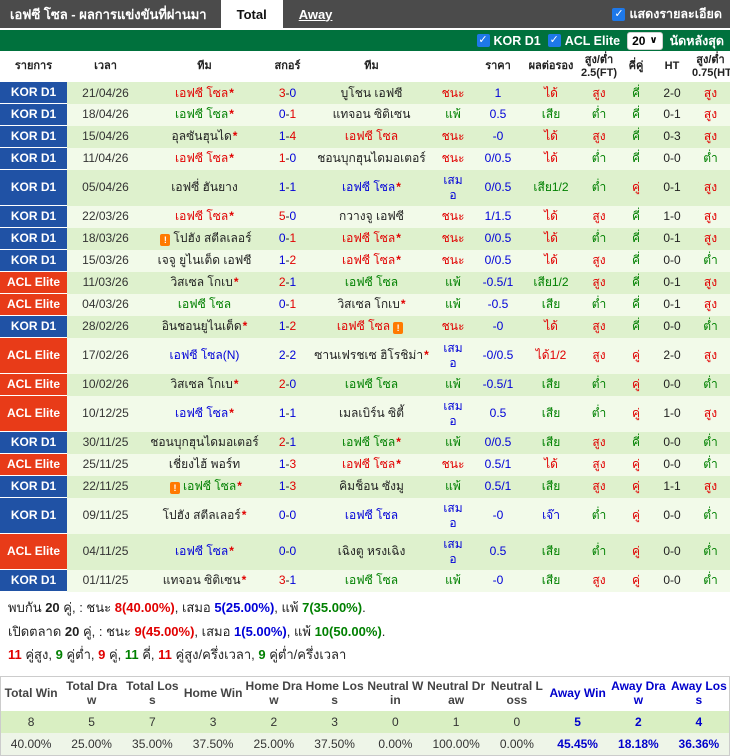 This screenshot has height=756, width=730. Describe the element at coordinates (636, 413) in the screenshot. I see `odd-even-cell: คู่` at that location.